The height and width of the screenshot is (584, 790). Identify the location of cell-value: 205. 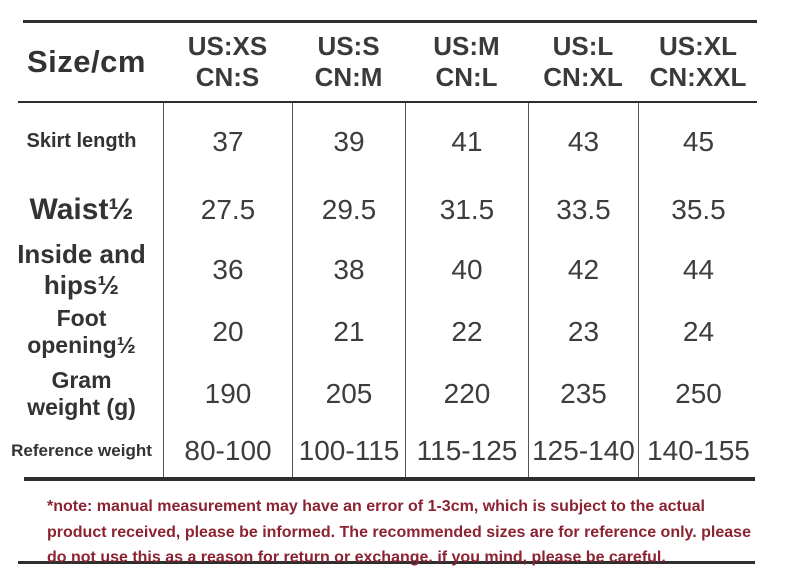
(348, 394).